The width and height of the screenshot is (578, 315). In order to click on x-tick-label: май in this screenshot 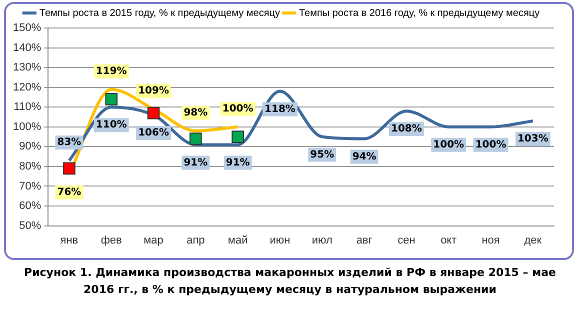, I will do `click(238, 240)`.